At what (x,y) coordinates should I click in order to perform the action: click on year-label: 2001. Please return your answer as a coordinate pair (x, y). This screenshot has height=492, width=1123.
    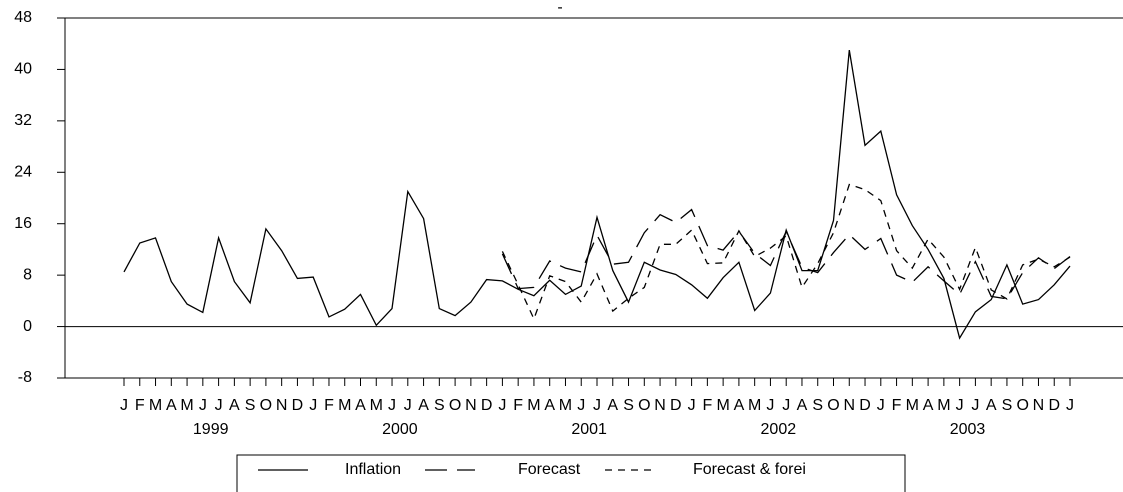
    Looking at the image, I should click on (589, 429).